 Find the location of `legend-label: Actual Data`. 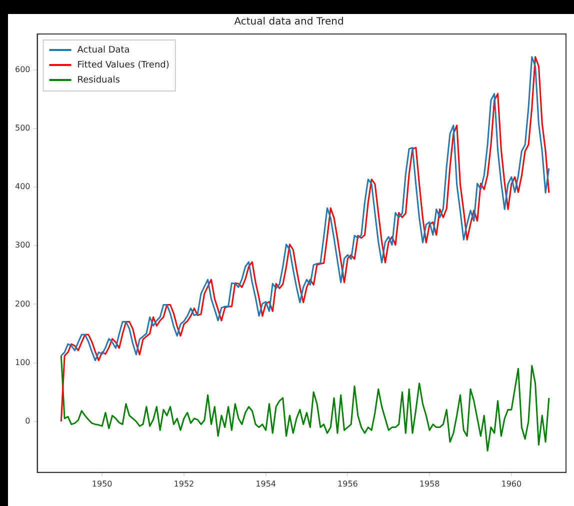

legend-label: Actual Data is located at coordinates (103, 50).